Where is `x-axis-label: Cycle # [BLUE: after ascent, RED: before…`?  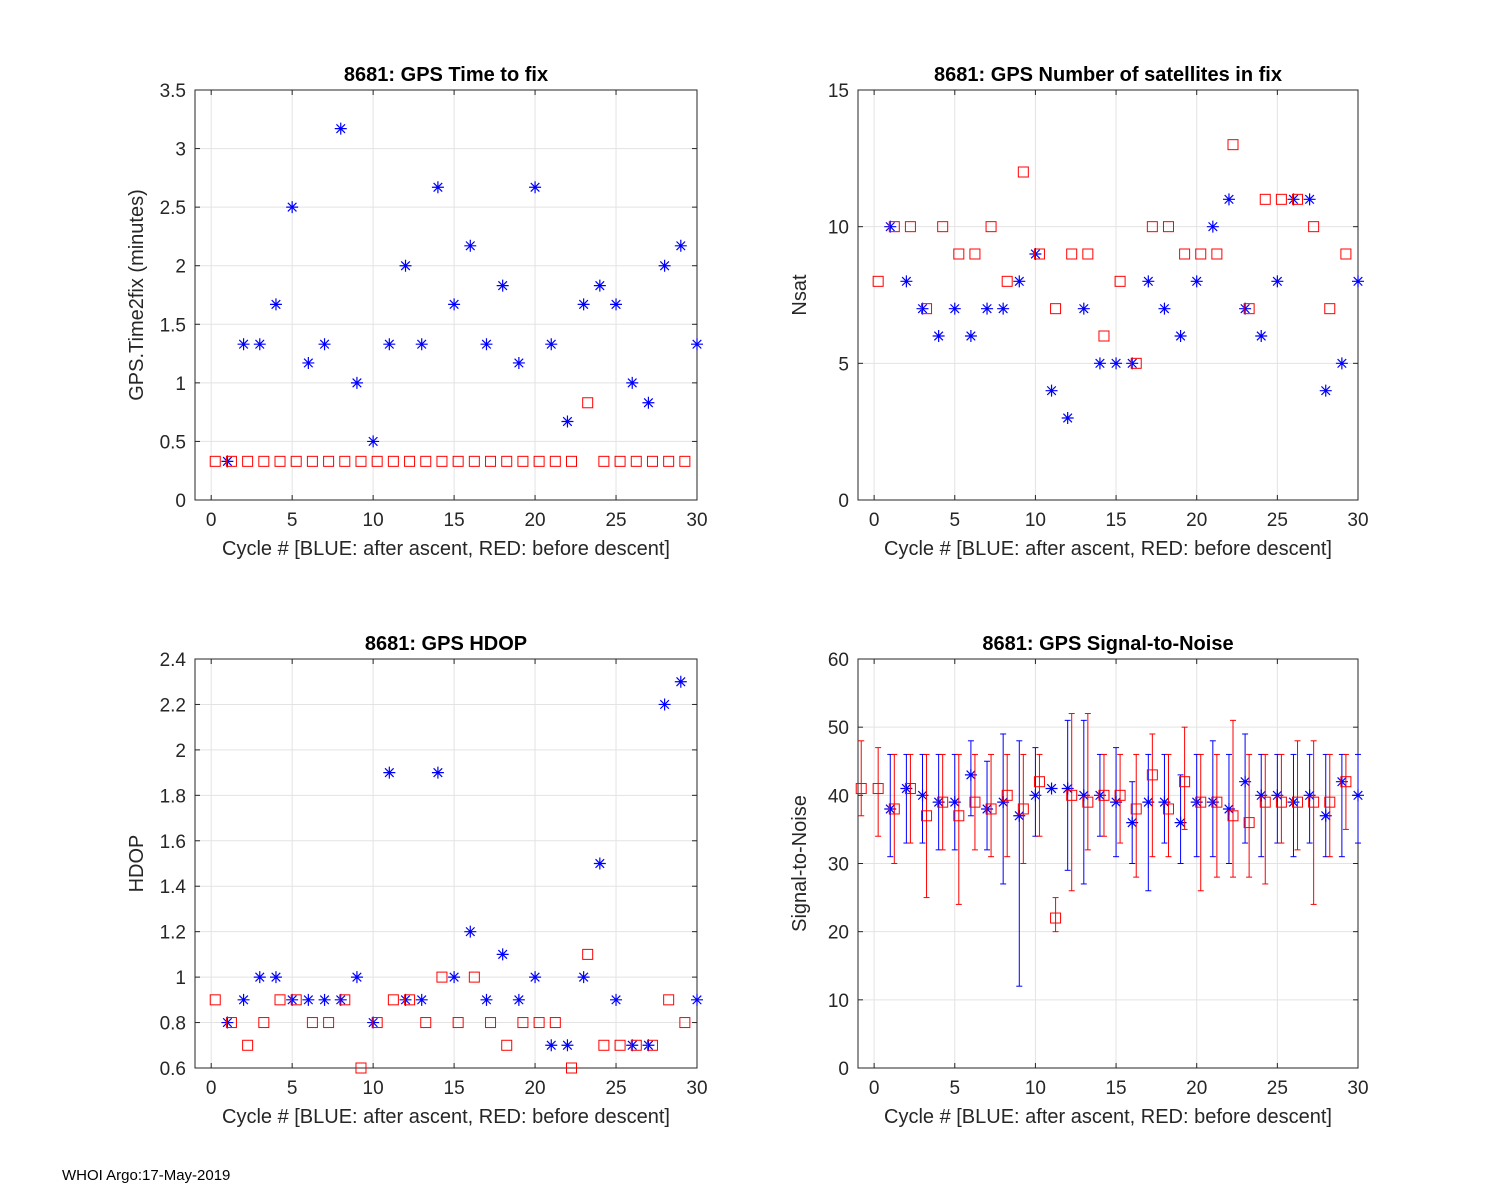
x-axis-label: Cycle # [BLUE: after ascent, RED: before… is located at coordinates (446, 1117).